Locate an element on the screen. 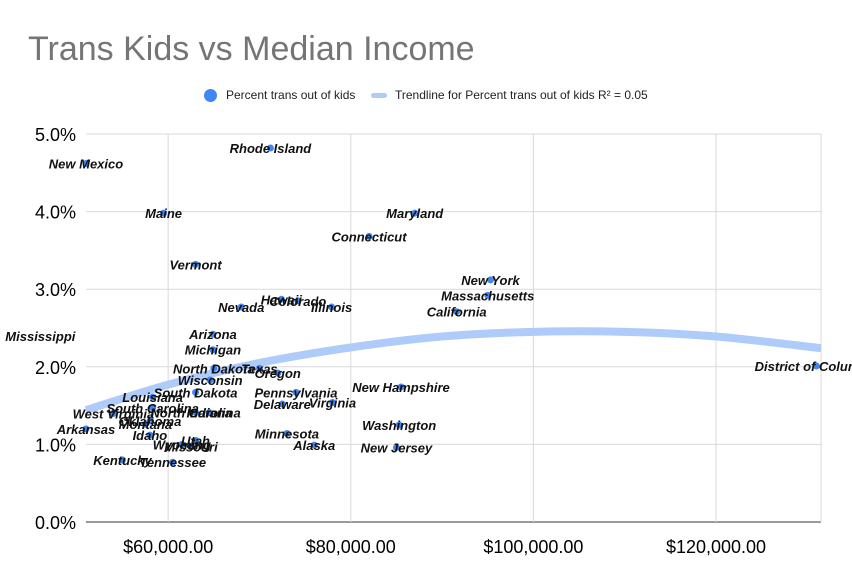 This screenshot has height=586, width=852. point-label: Texas is located at coordinates (259, 368).